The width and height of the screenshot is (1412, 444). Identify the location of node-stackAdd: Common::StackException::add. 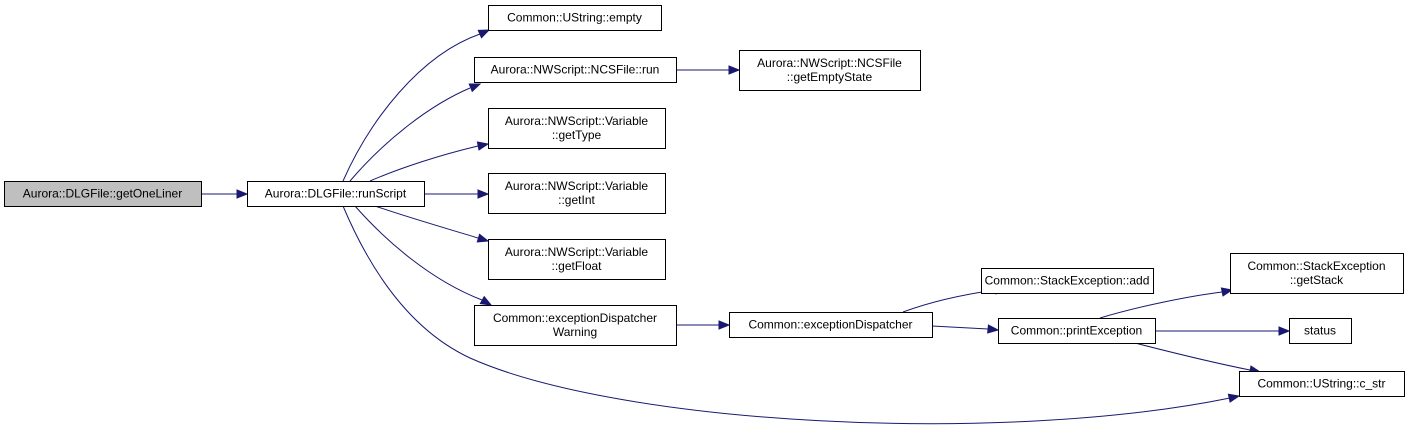
(1067, 281).